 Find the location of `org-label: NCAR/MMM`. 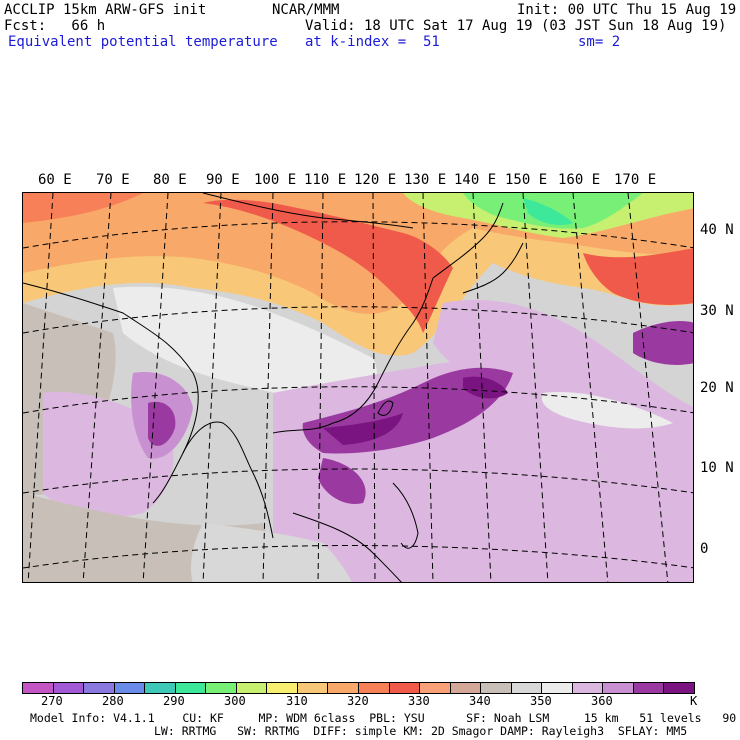

org-label: NCAR/MMM is located at coordinates (306, 10).